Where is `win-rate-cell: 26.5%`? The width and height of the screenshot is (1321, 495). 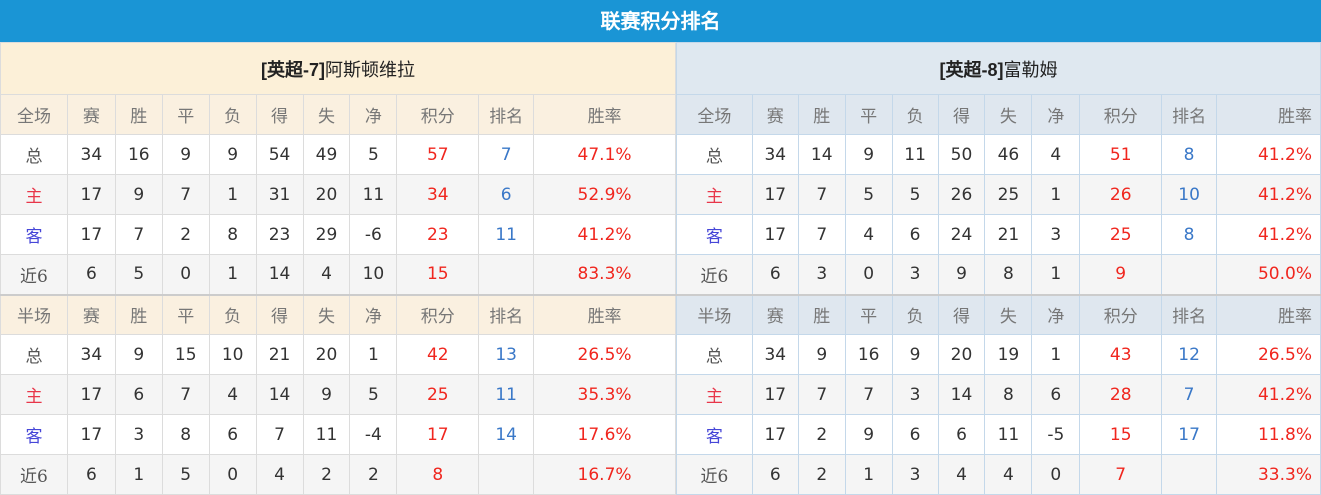 win-rate-cell: 26.5% is located at coordinates (604, 354).